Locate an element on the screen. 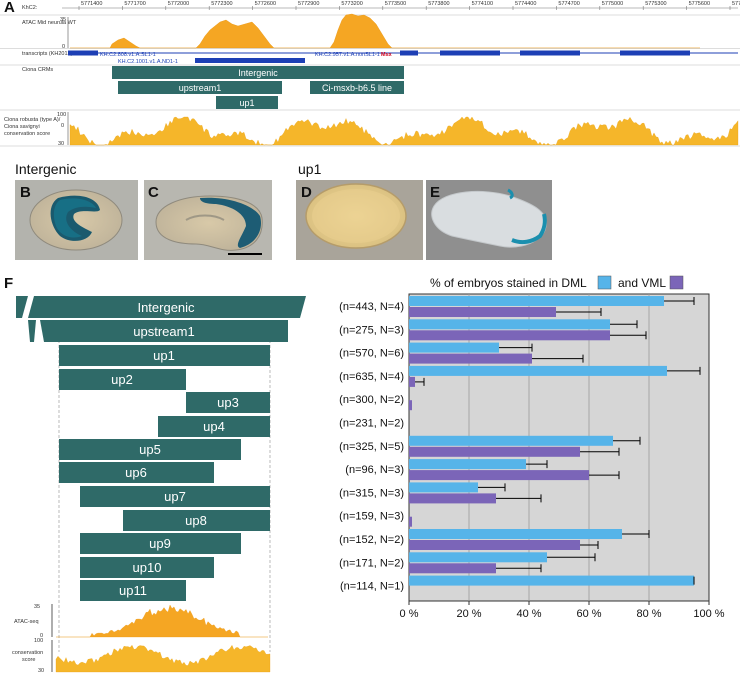  fragment-upstream1 is located at coordinates (164, 331).